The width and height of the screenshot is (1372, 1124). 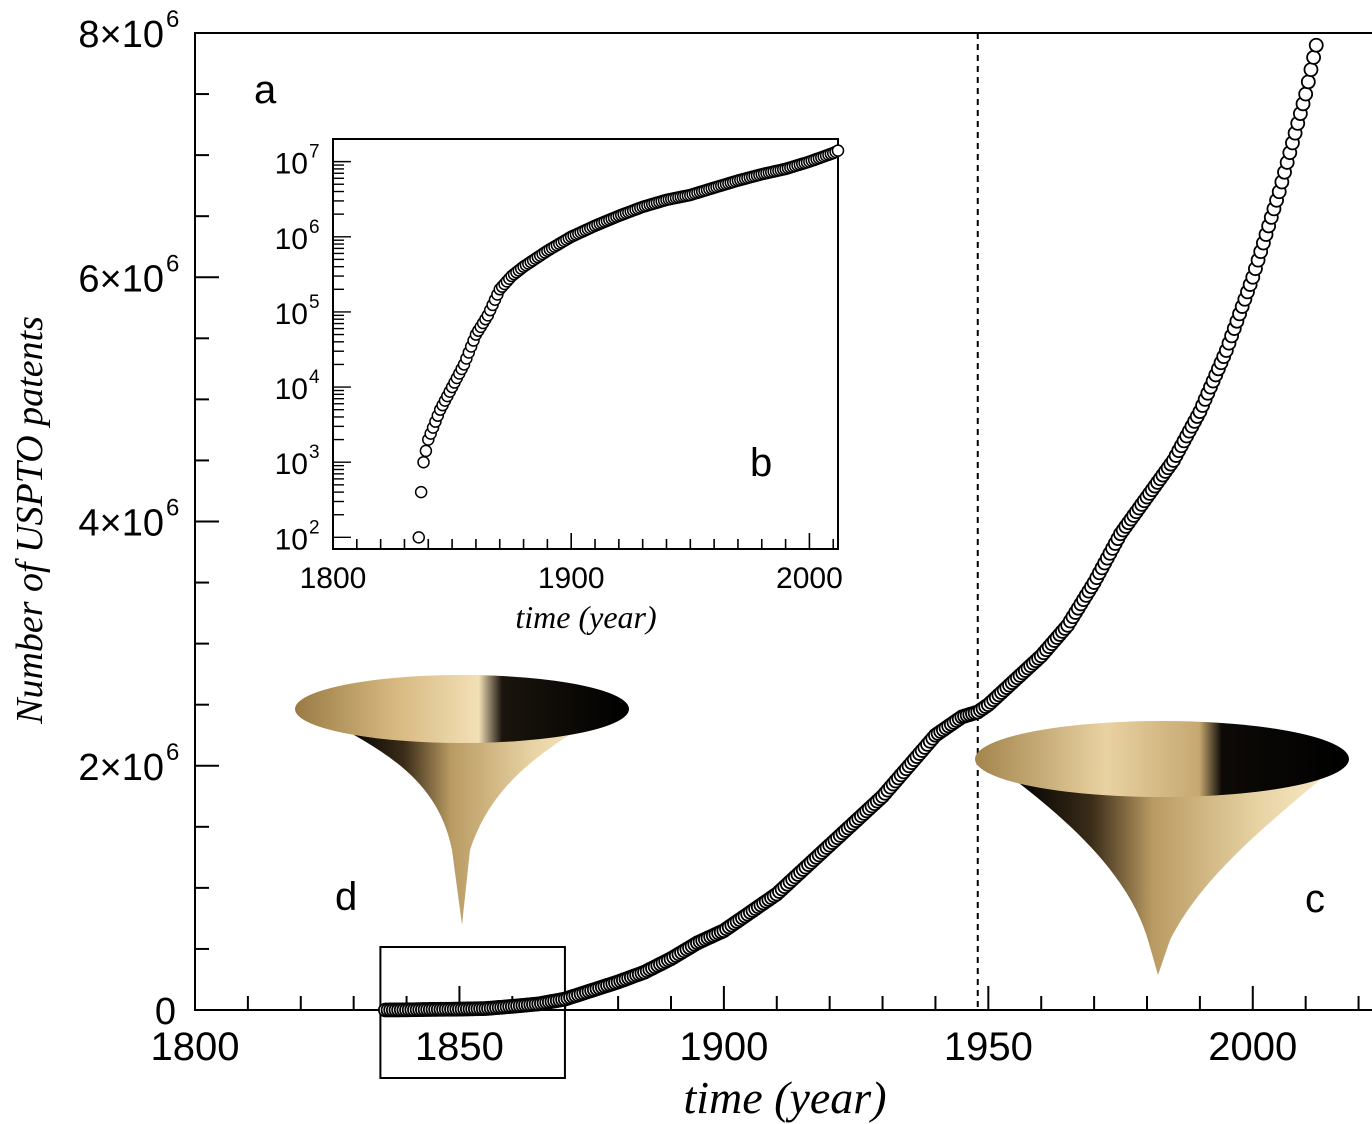 I want to click on inset-y-tick-exponent: 4, so click(x=314, y=377).